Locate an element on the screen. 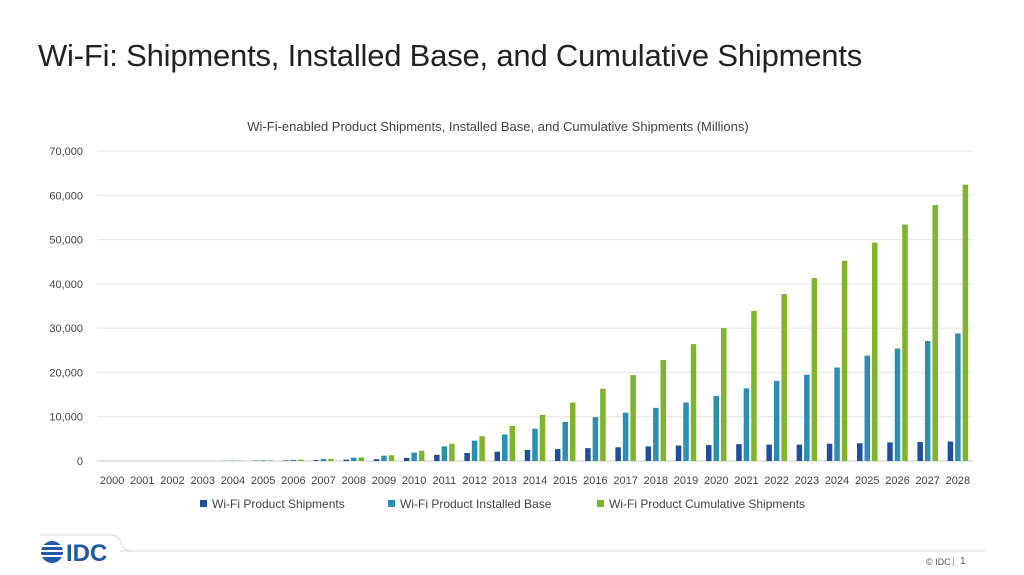  bar-wi-fi-product-cumulative-shipments-2014 is located at coordinates (542, 437).